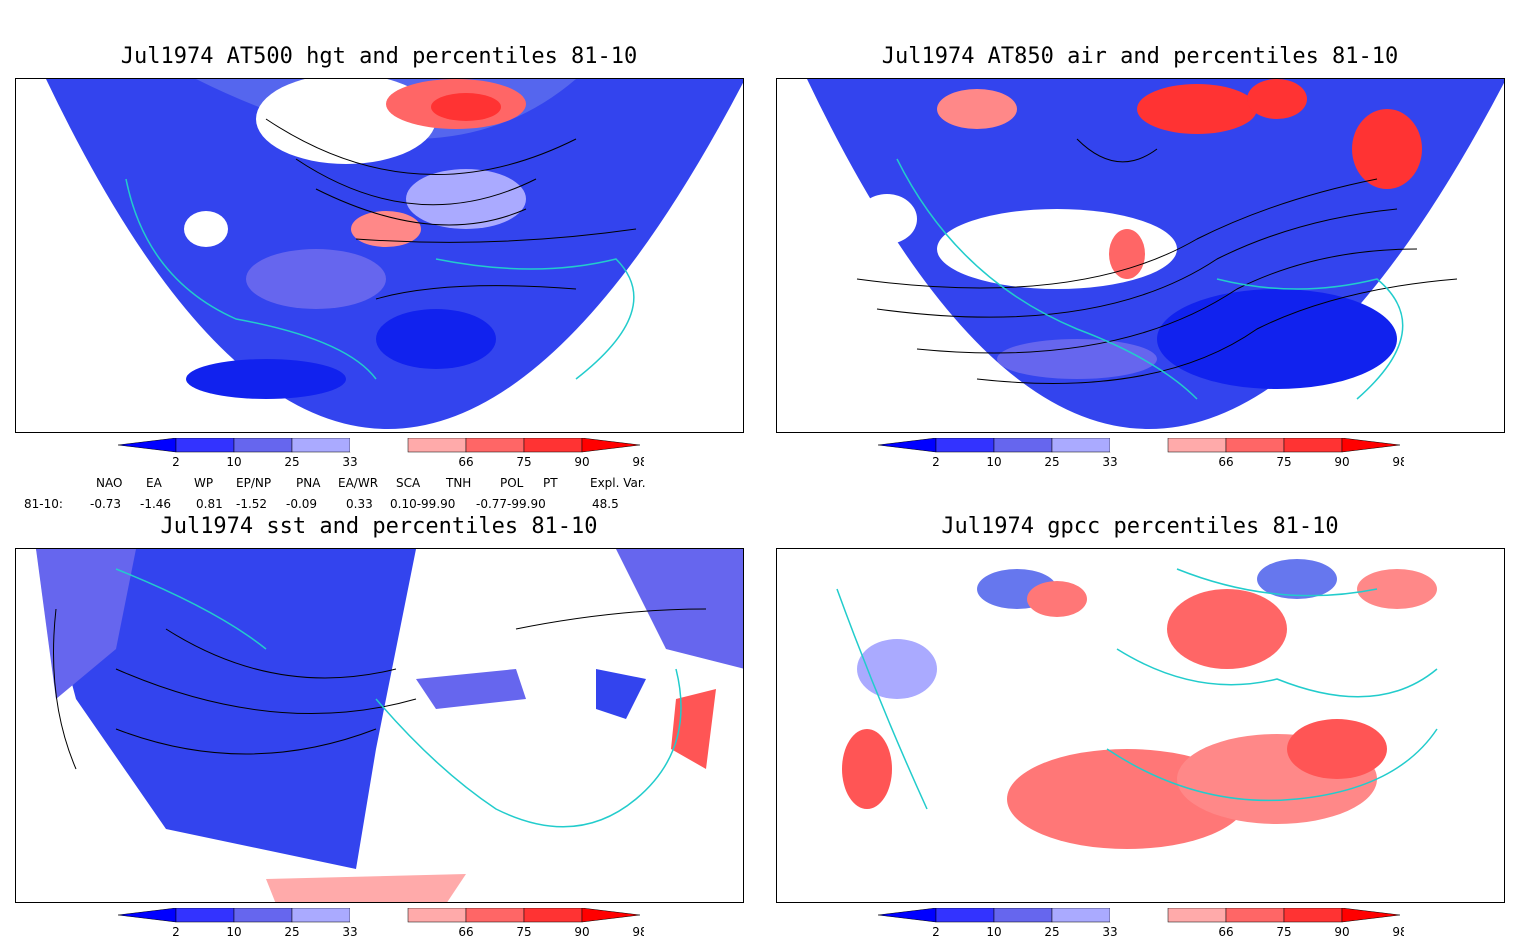 This screenshot has height=940, width=1520. What do you see at coordinates (618, 483) in the screenshot?
I see `idx-header-explvar: Expl. Var.` at bounding box center [618, 483].